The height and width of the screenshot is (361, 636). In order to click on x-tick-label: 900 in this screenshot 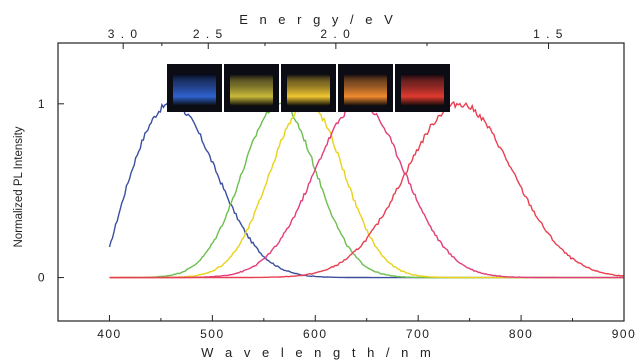, I will do `click(624, 334)`.